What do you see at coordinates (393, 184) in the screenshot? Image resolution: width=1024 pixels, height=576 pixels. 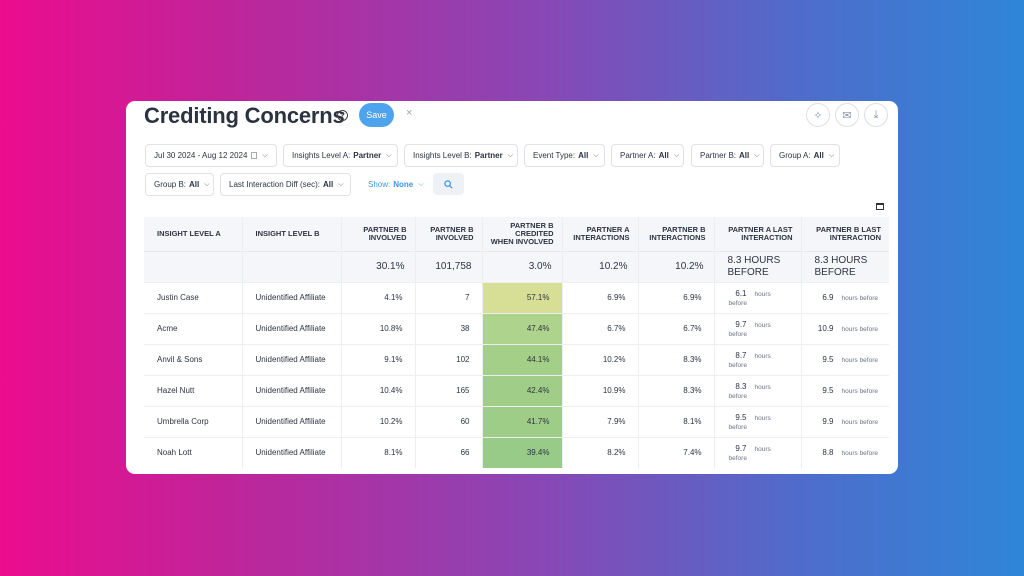 I see `show-filter: Show: None ⌵` at bounding box center [393, 184].